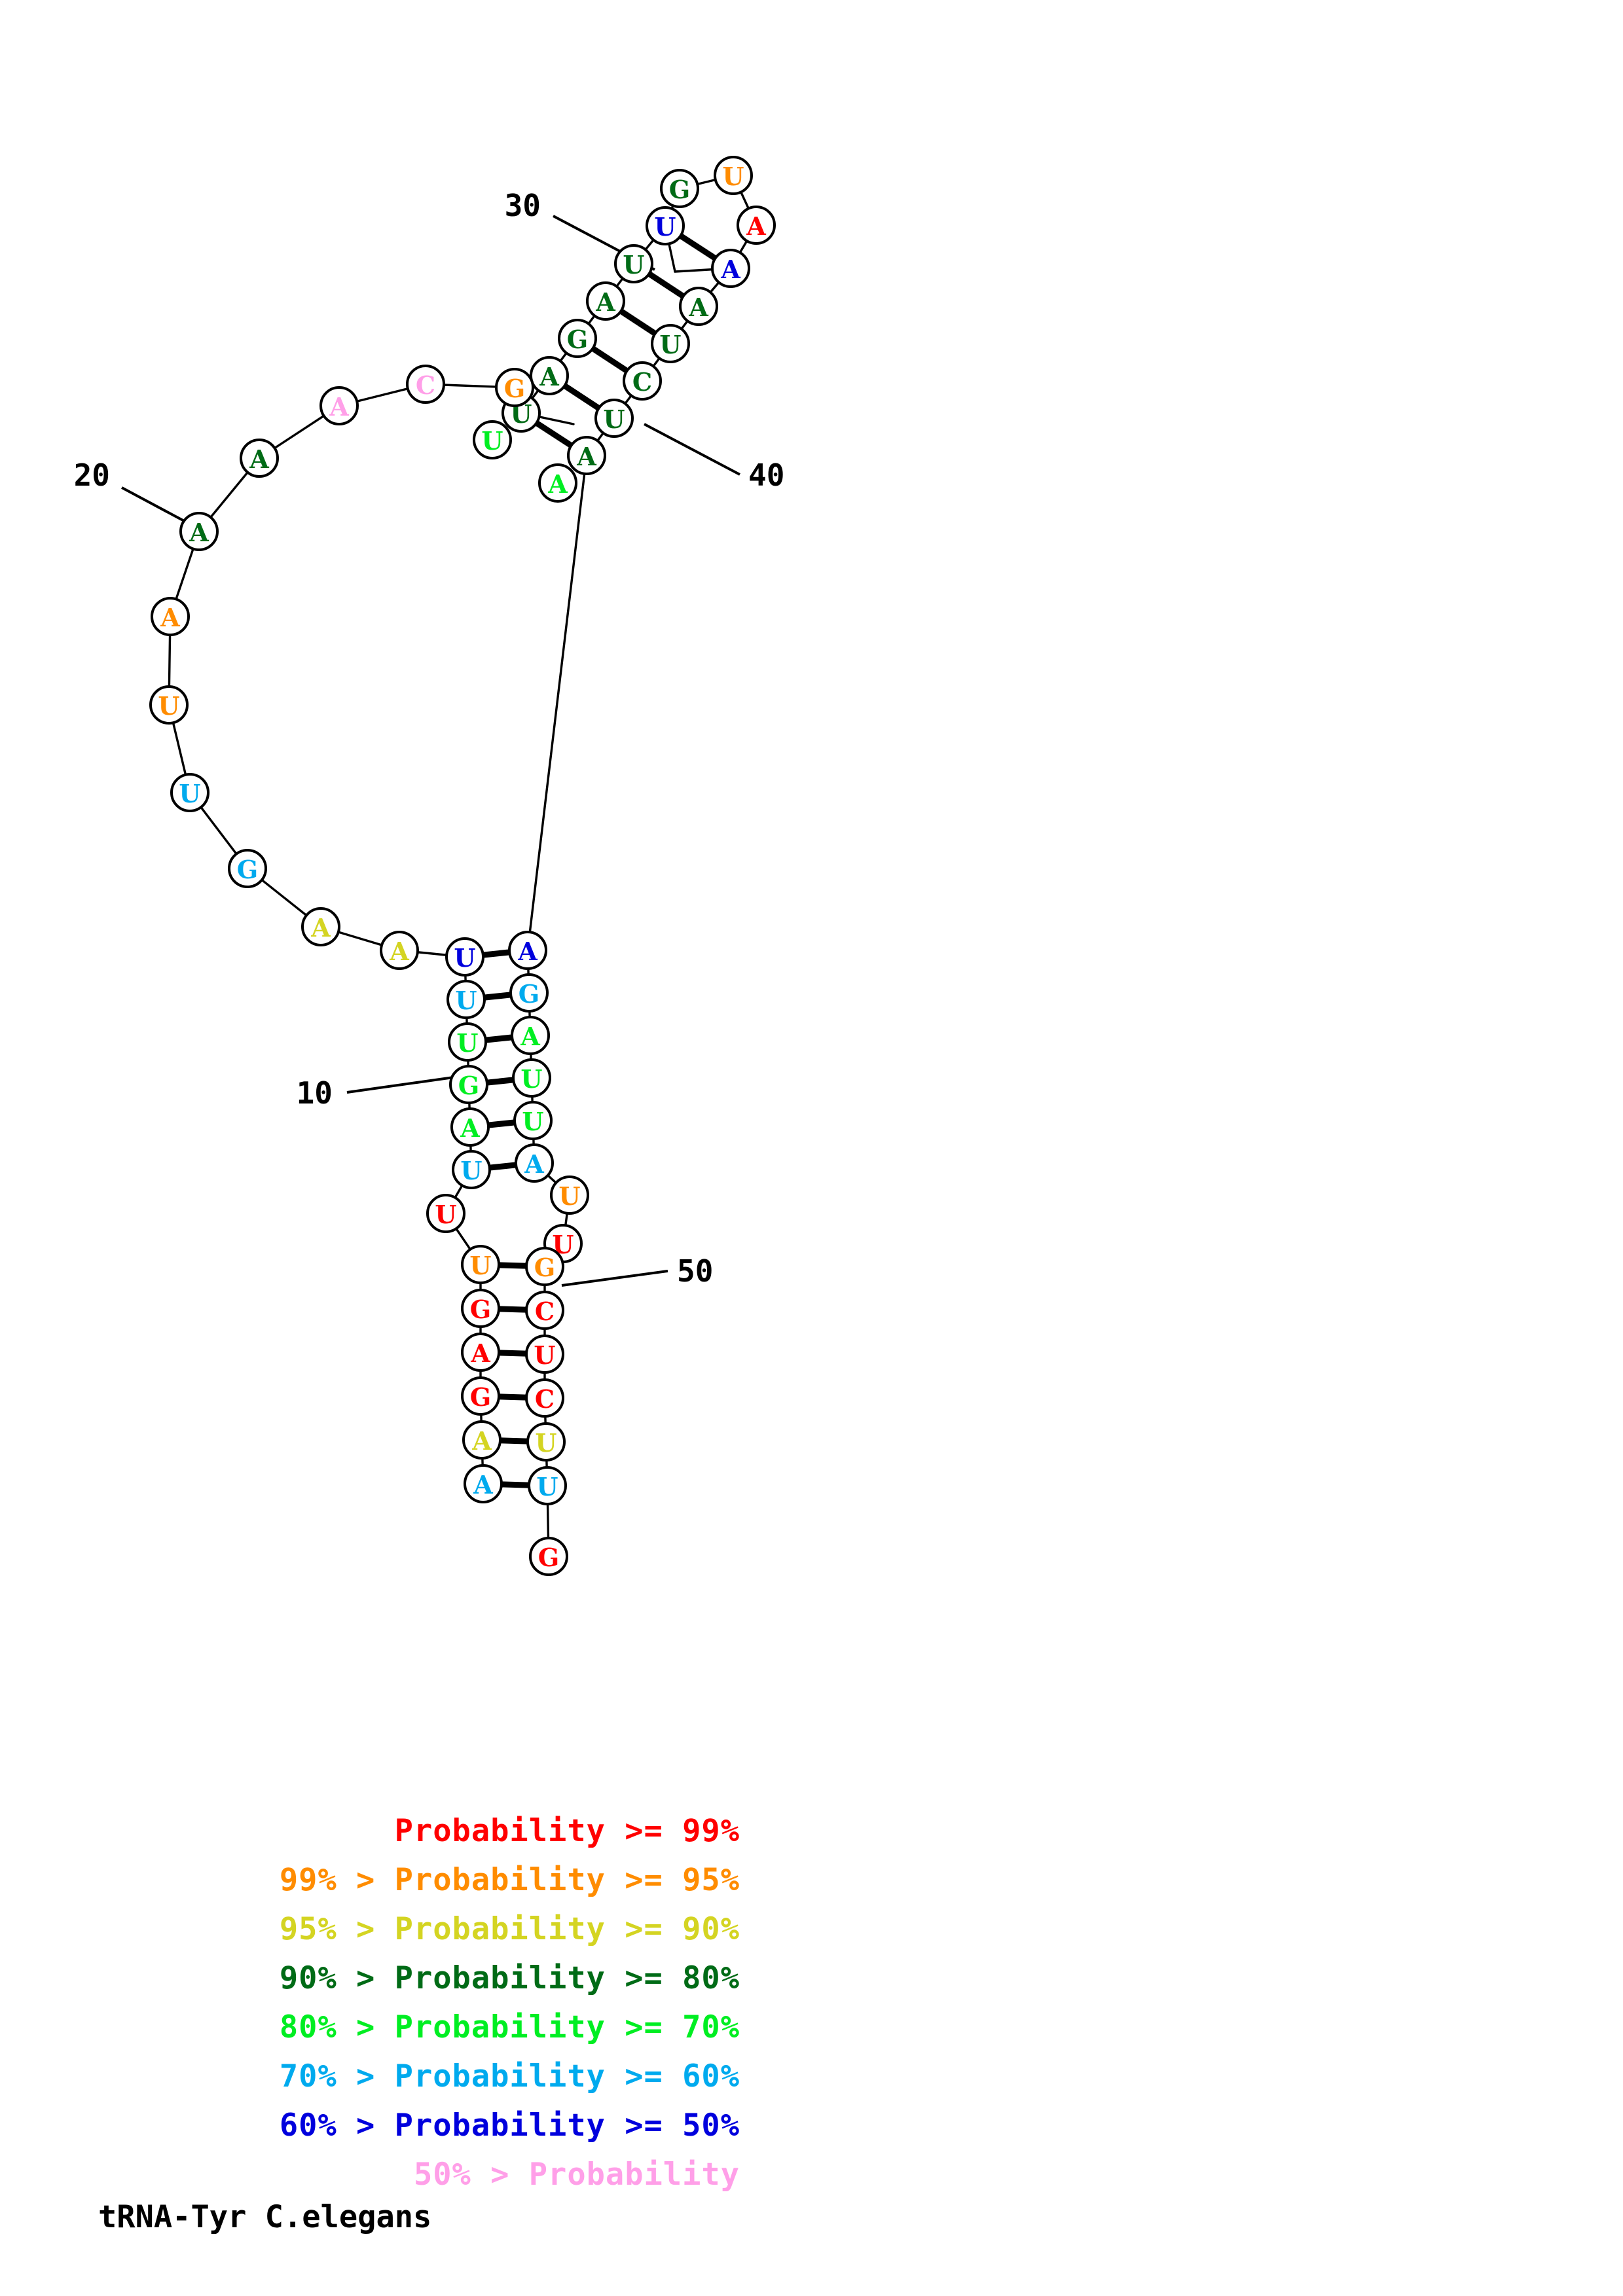  What do you see at coordinates (509, 2126) in the screenshot?
I see `legend-row-50: 60% > Probability >= 50%` at bounding box center [509, 2126].